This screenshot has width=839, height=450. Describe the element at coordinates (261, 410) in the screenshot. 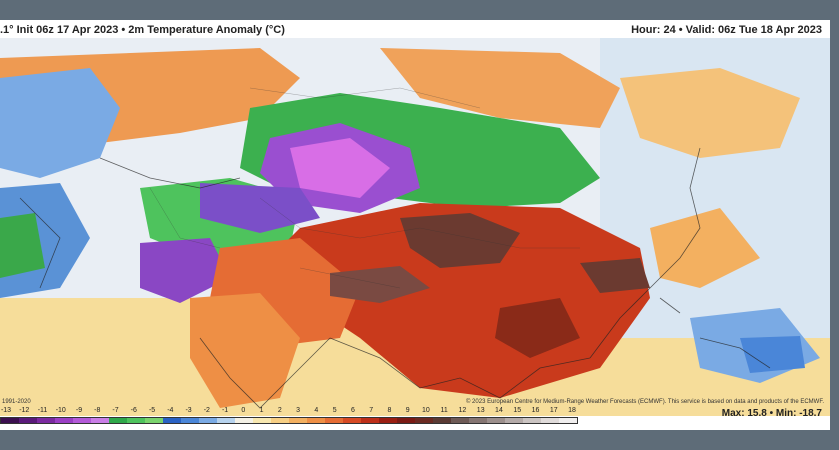

I see `scale-tick-label: 1` at that location.